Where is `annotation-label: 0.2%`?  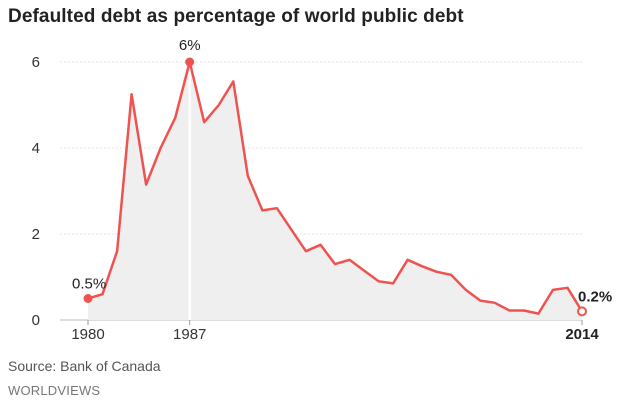 annotation-label: 0.2% is located at coordinates (595, 296).